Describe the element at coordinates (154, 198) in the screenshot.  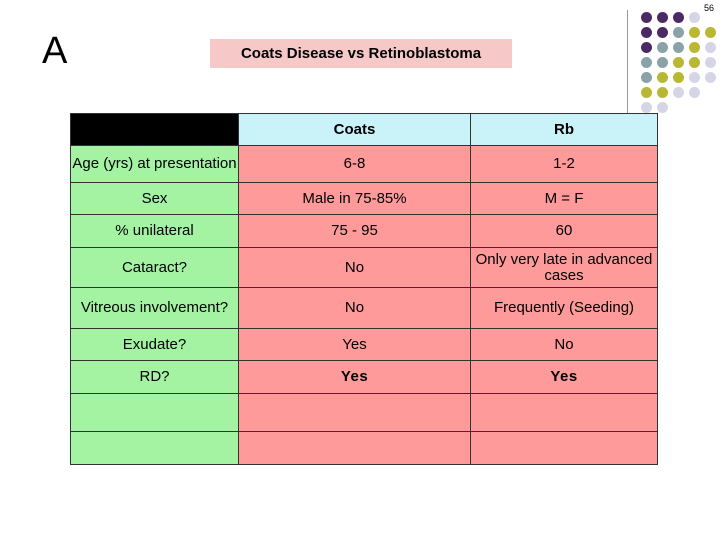
I see `row-label: Sex` at that location.